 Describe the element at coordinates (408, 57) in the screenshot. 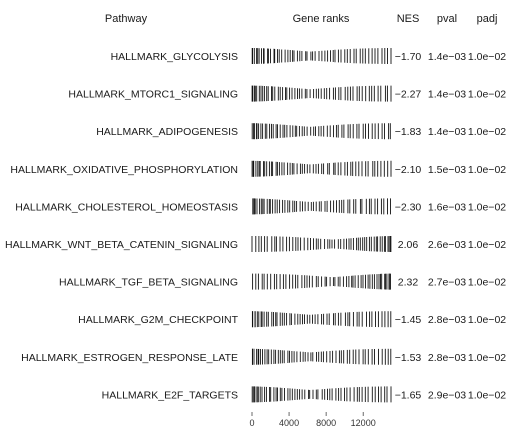

I see `nes-value: −1.70` at that location.